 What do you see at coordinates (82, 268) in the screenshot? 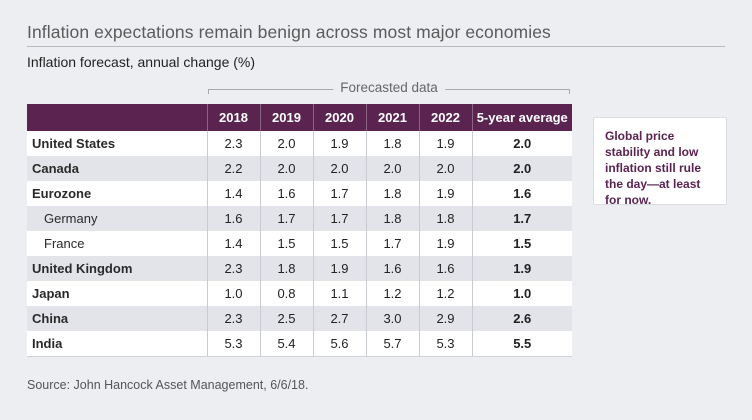
I see `country-cell: United Kingdom` at bounding box center [82, 268].